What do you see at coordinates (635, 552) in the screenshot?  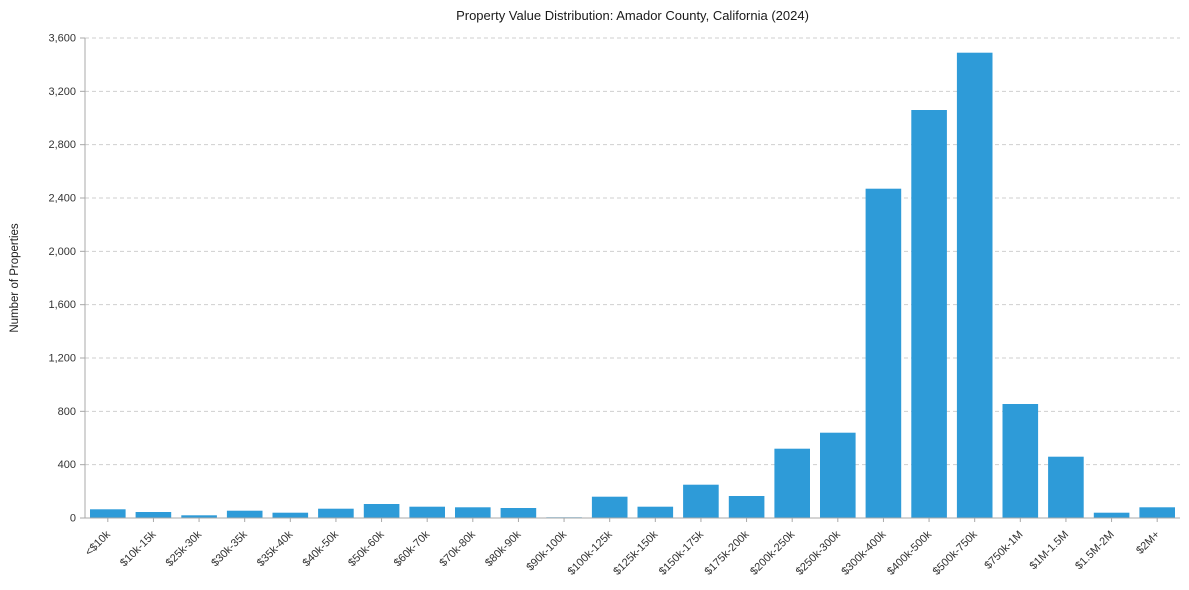 I see `x-tick-label: $125k-150k` at bounding box center [635, 552].